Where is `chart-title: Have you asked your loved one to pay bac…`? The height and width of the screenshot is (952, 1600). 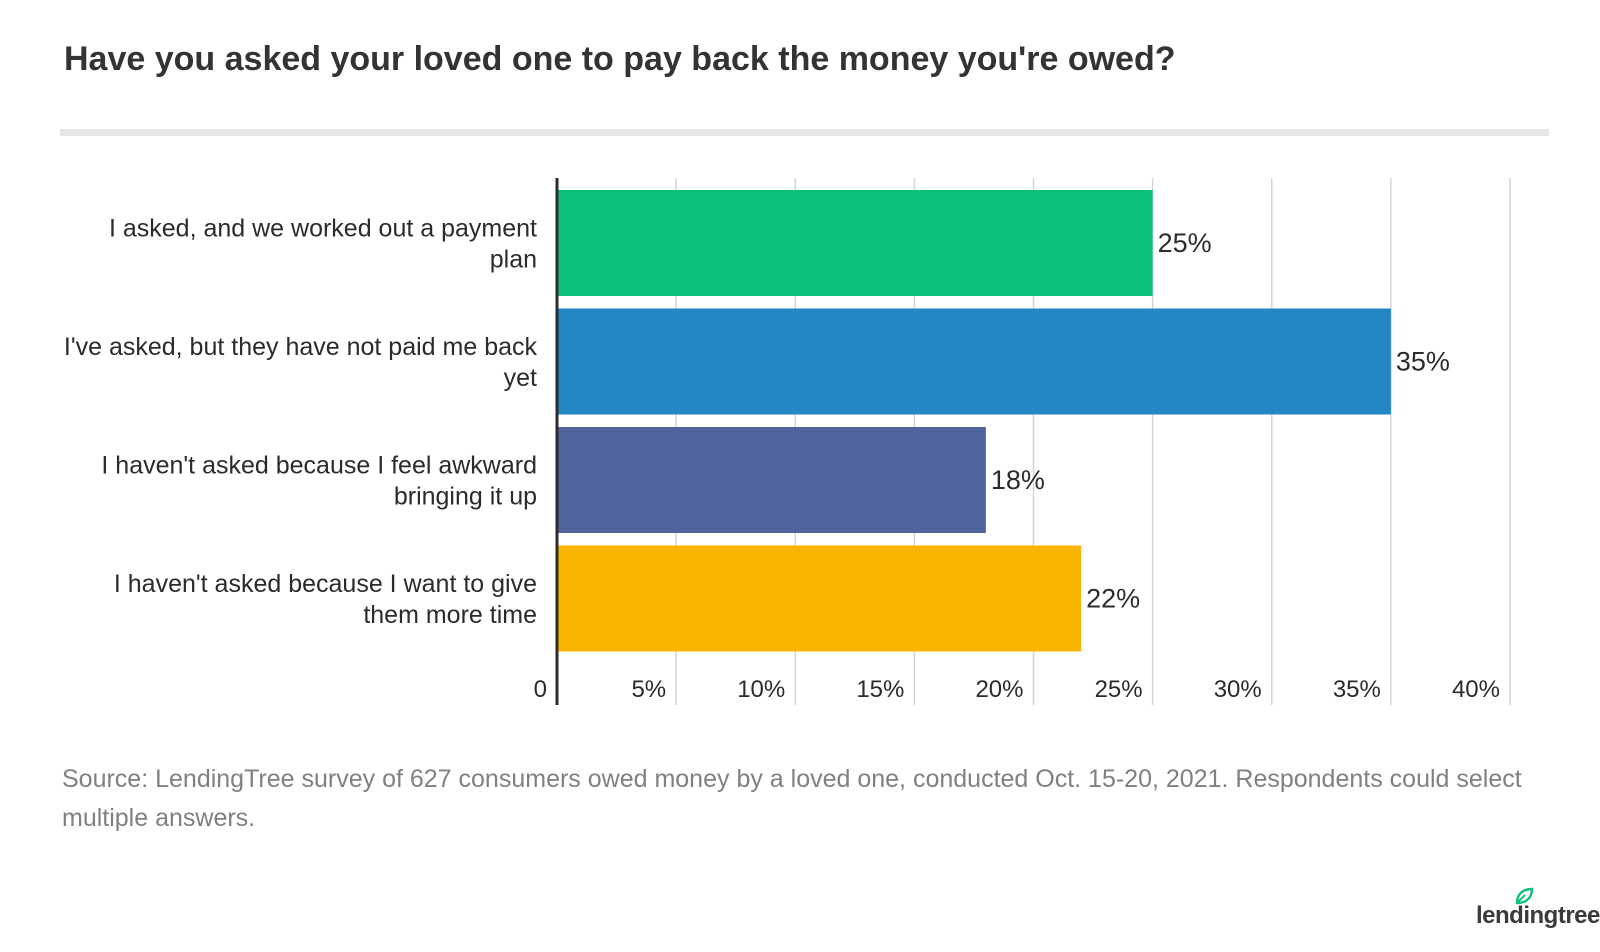 chart-title: Have you asked your loved one to pay bac… is located at coordinates (620, 59).